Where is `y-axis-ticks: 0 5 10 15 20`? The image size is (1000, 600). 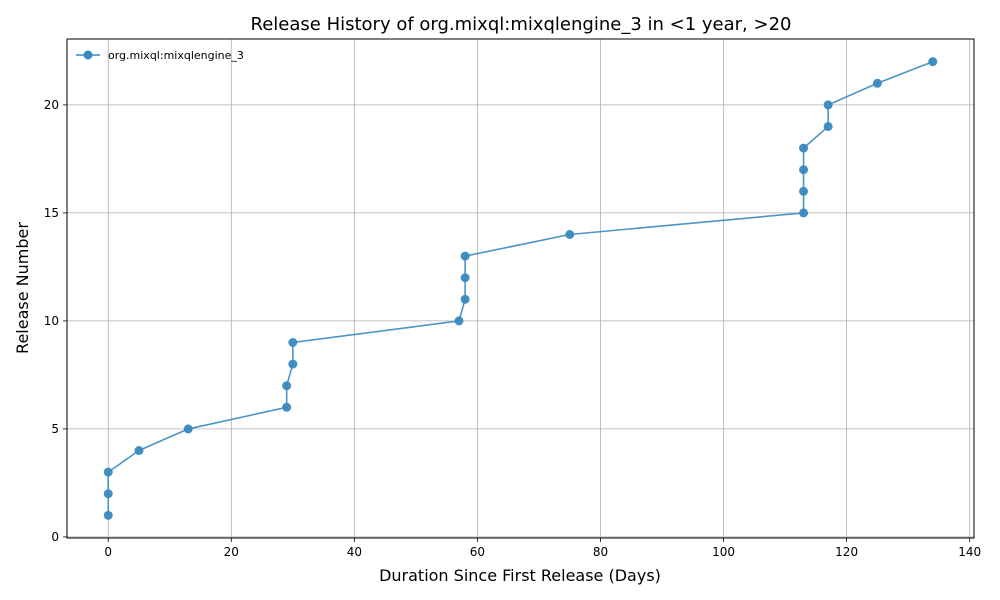 y-axis-ticks: 0 5 10 15 20 is located at coordinates (55, 321).